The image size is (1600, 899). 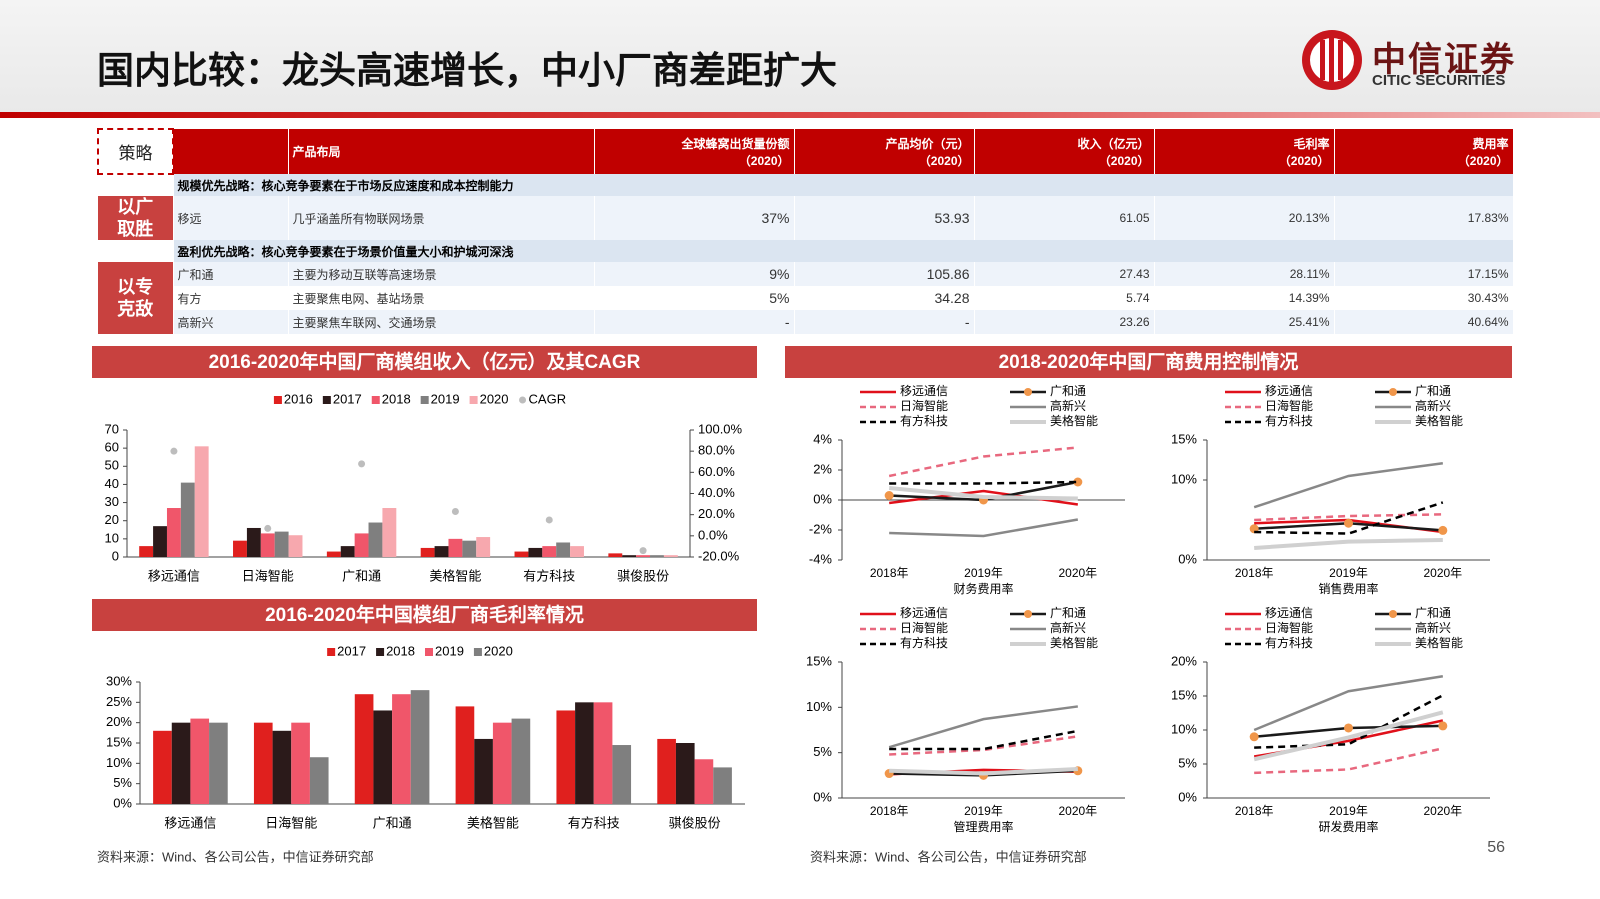 What do you see at coordinates (884, 298) in the screenshot?
I see `table-cell: 34.28` at bounding box center [884, 298].